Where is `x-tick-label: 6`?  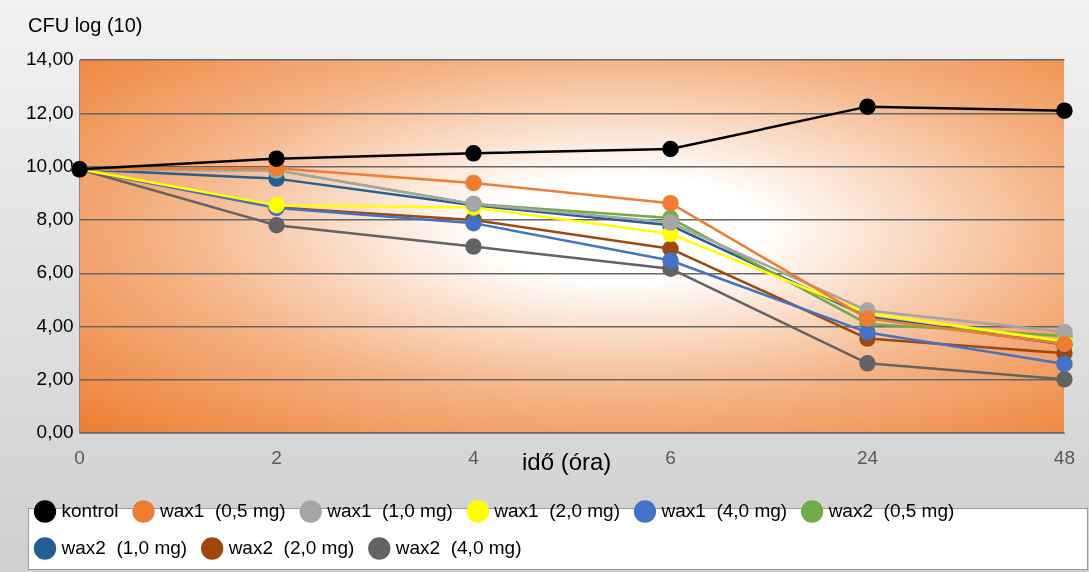 x-tick-label: 6 is located at coordinates (670, 457).